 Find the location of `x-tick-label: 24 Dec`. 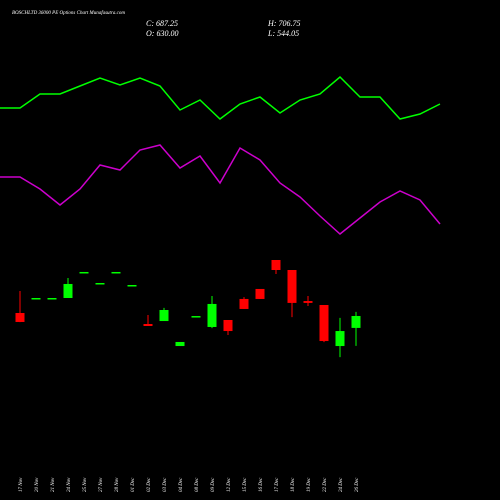

x-tick-label: 24 Dec is located at coordinates (341, 484).